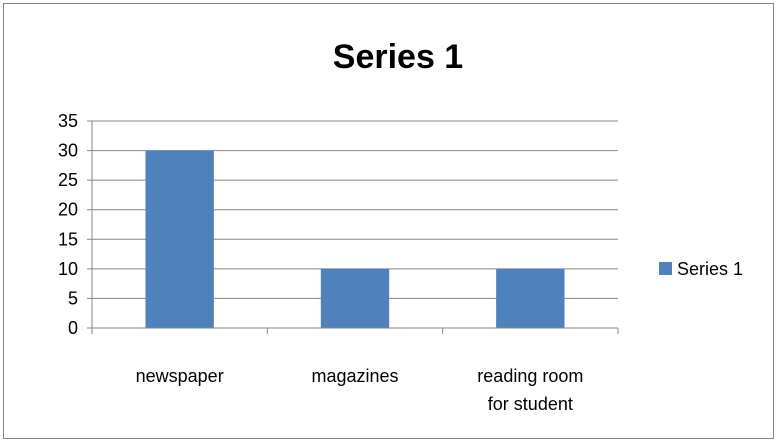  Describe the element at coordinates (68, 121) in the screenshot. I see `y-tick-label: 35` at that location.